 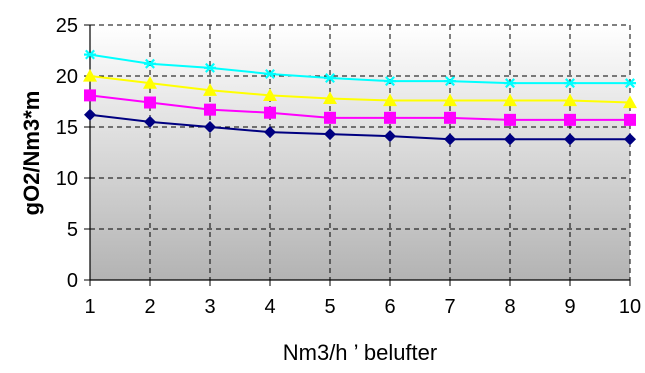 What do you see at coordinates (360, 352) in the screenshot?
I see `x-axis-title: Nm3/h ’ belufter` at bounding box center [360, 352].